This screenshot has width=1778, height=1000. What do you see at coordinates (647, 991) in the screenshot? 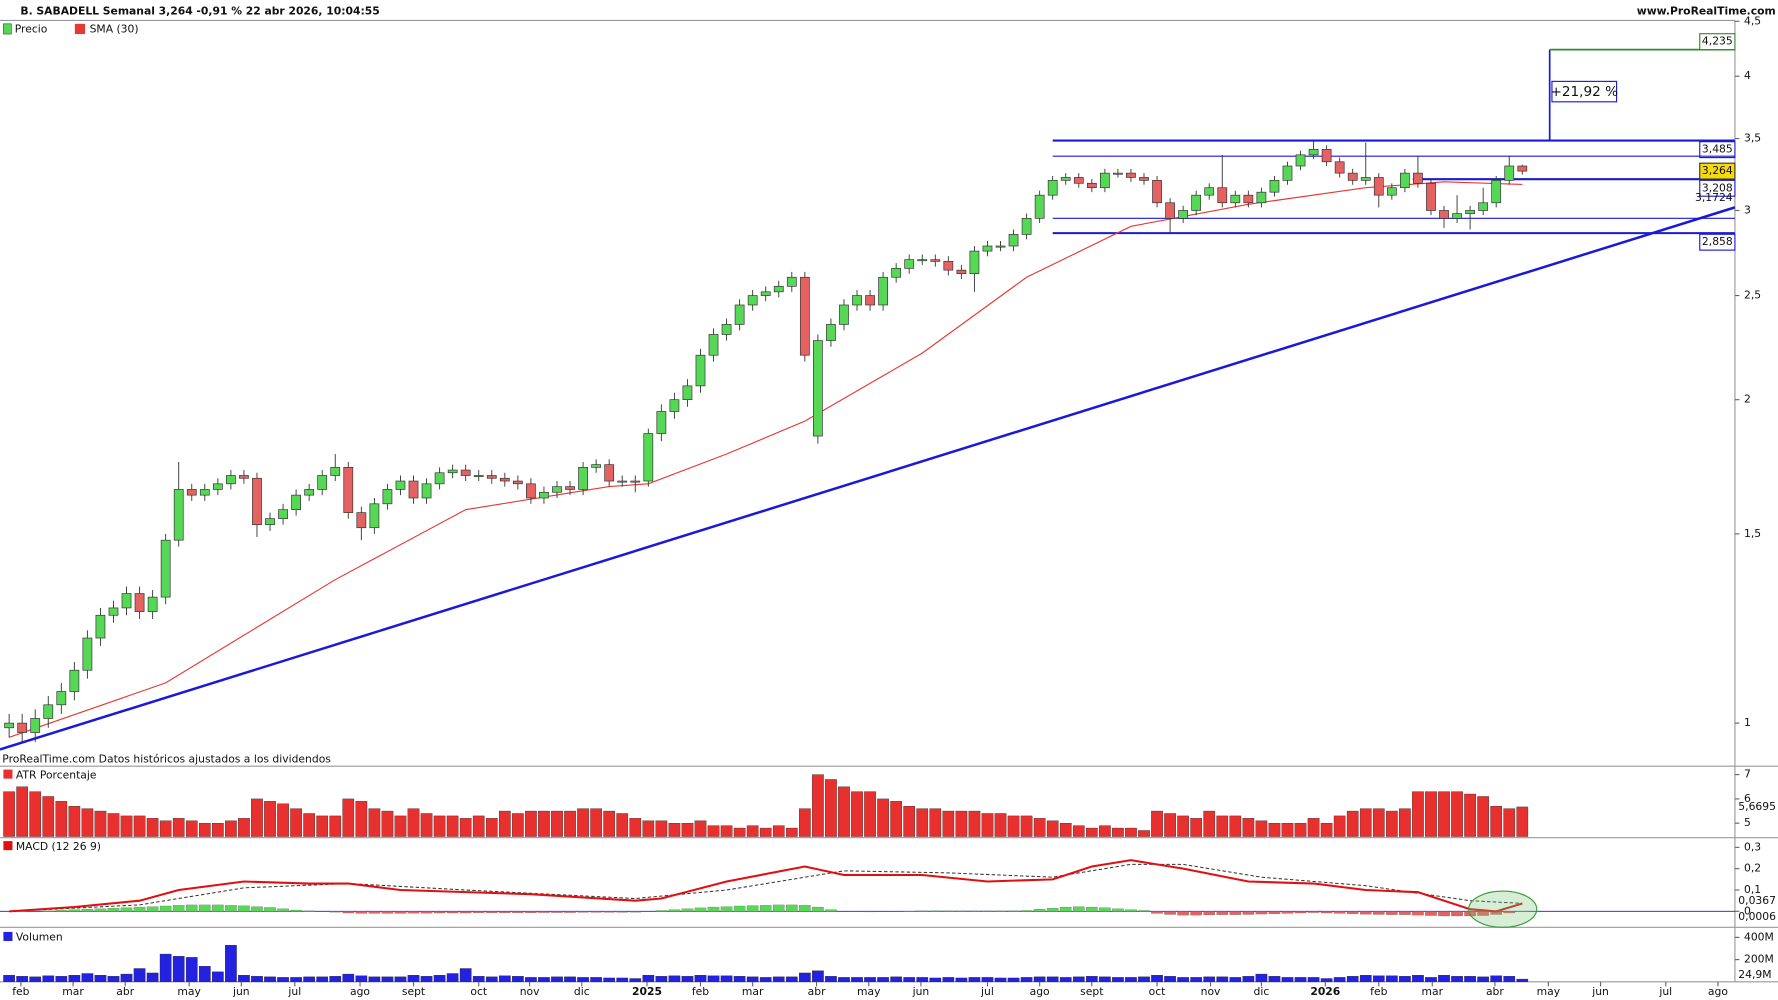
I see `x-tick-label: 2025` at bounding box center [647, 991].